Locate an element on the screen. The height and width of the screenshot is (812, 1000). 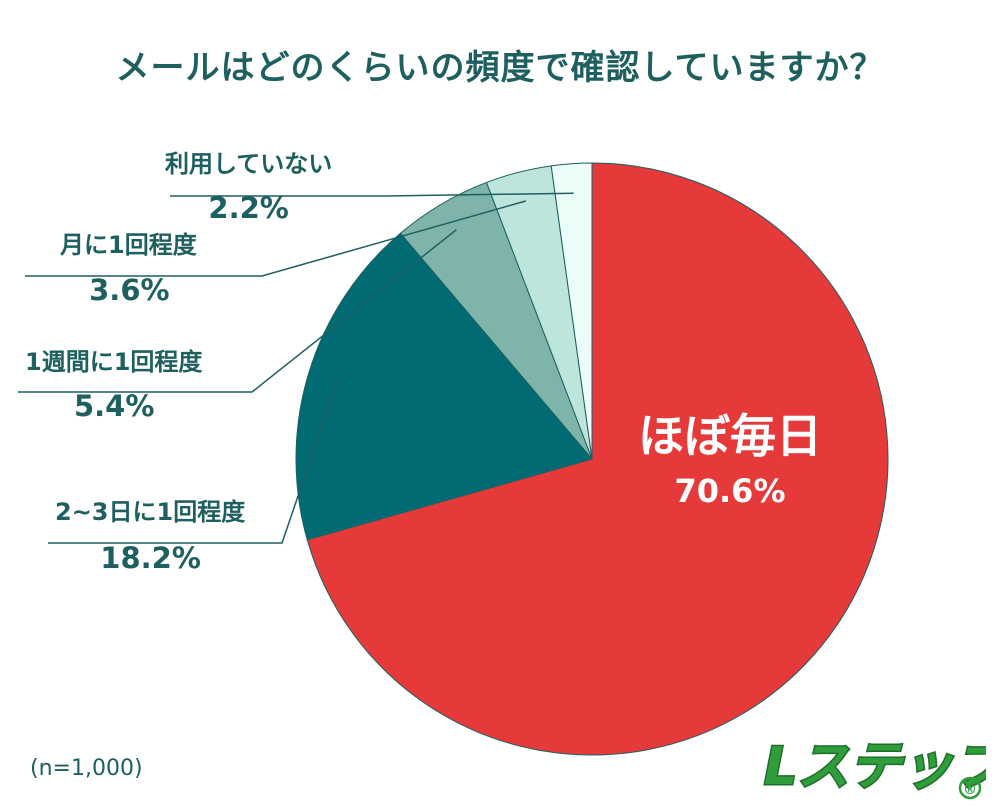
slice-label-4: 利用していない is located at coordinates (248, 164).